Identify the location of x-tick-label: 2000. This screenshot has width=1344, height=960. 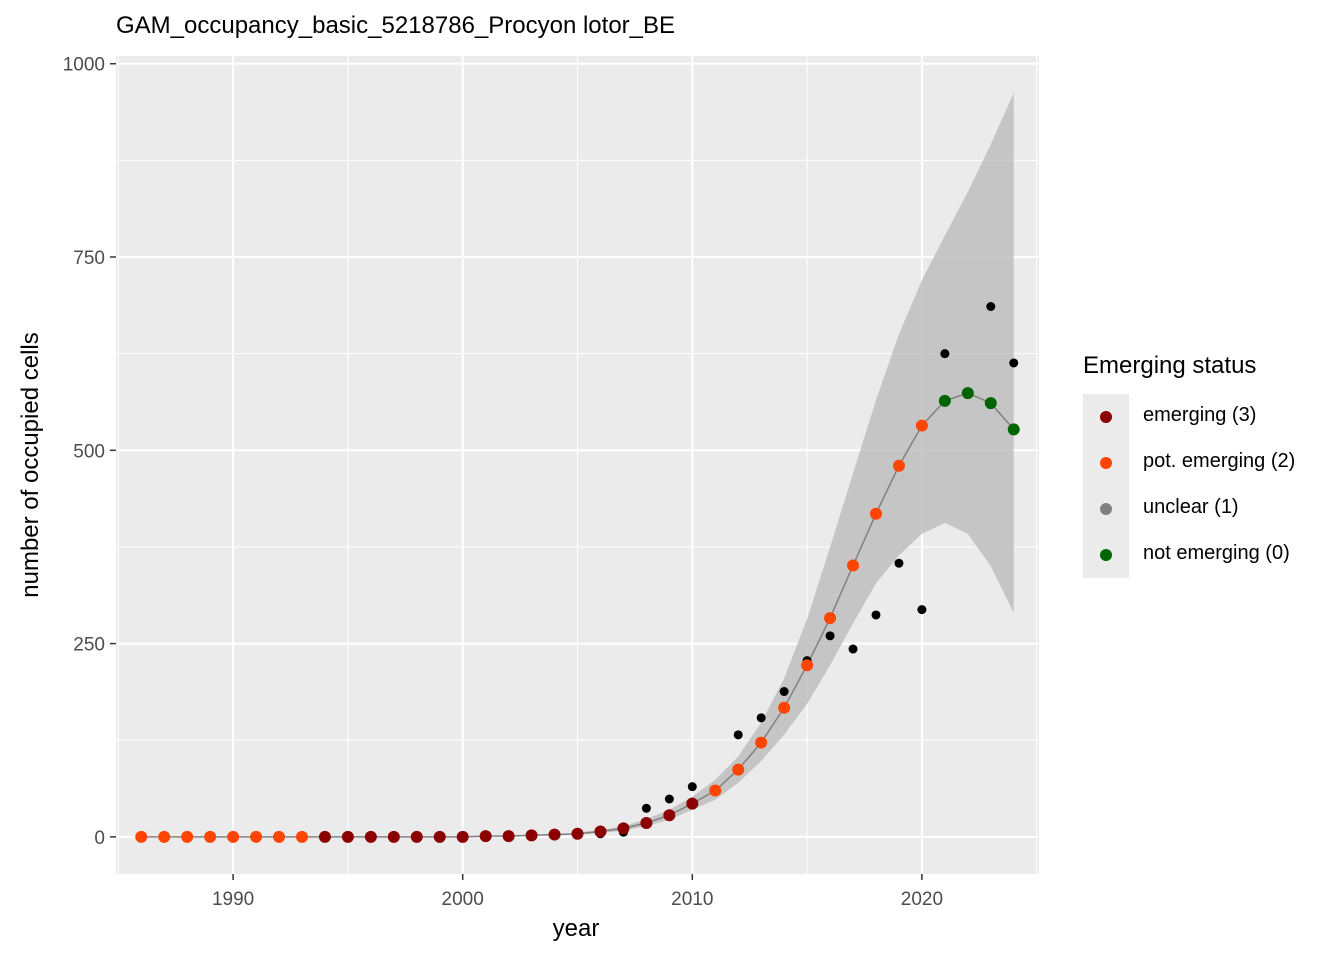
(463, 899).